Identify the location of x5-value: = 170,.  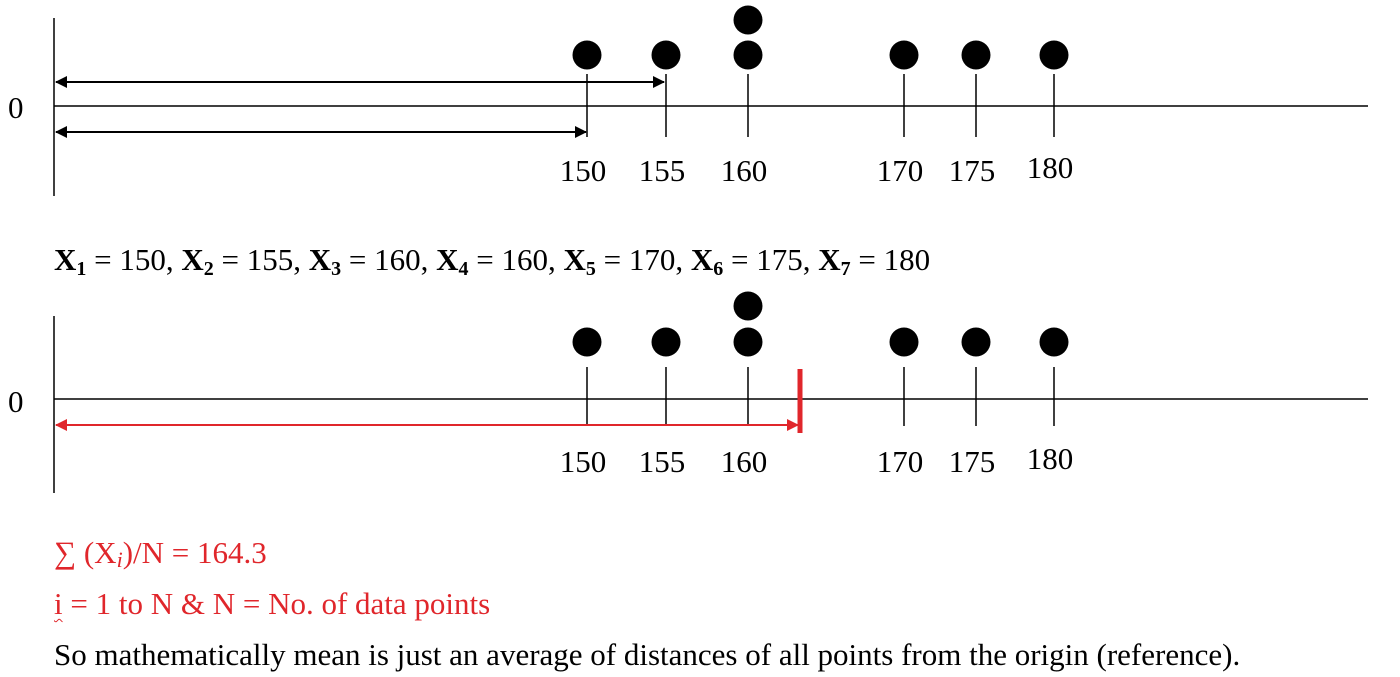
(643, 259).